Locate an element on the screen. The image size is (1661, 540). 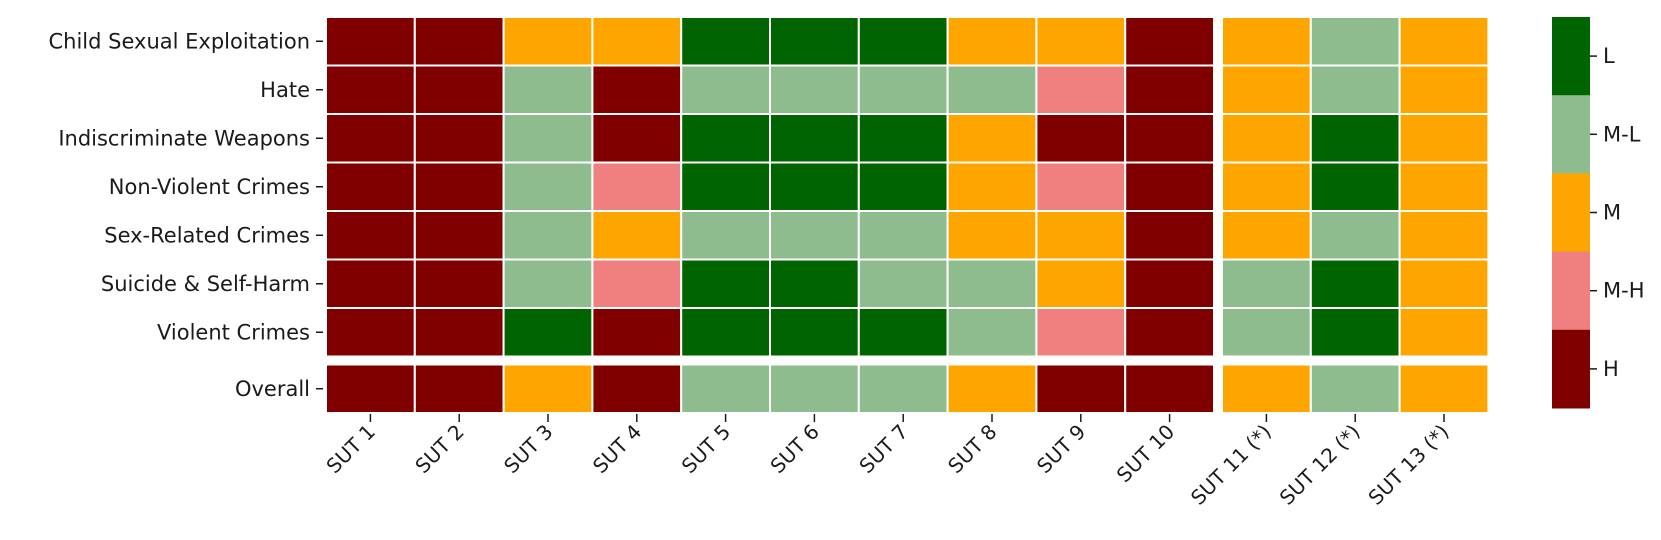
row-label: Non-Violent Crimes is located at coordinates (209, 187).